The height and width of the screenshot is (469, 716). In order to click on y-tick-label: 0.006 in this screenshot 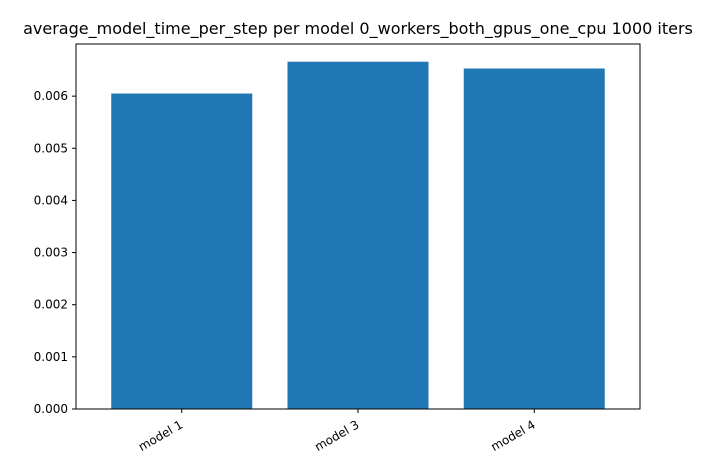, I will do `click(51, 96)`.